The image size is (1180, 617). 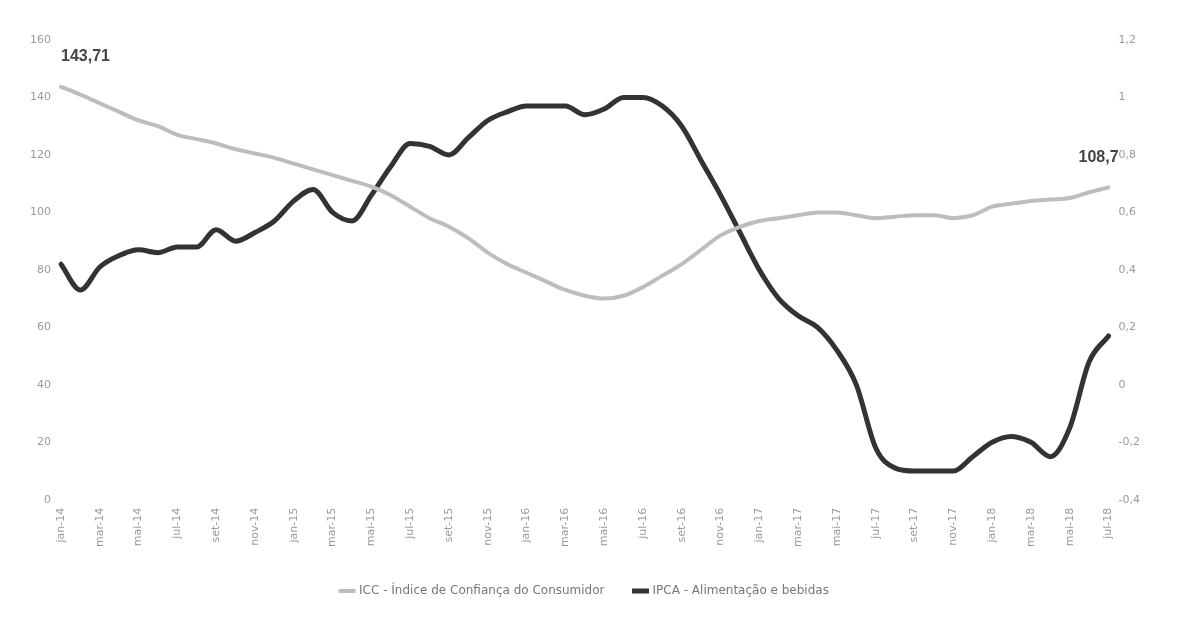 I want to click on x-tick-label: mar-15, so click(x=332, y=527).